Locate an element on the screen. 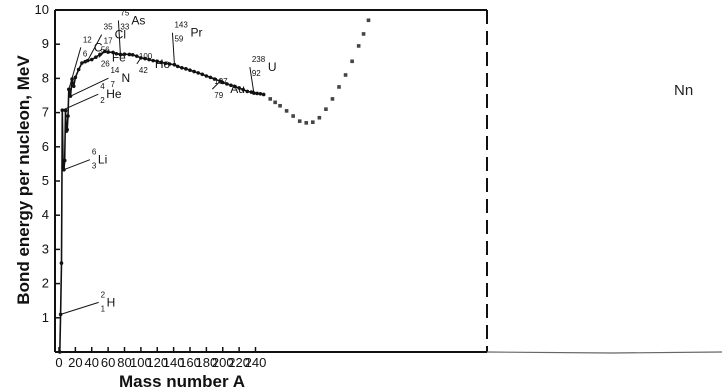 The width and height of the screenshot is (727, 390). x-tick-label: 20 is located at coordinates (75, 362).